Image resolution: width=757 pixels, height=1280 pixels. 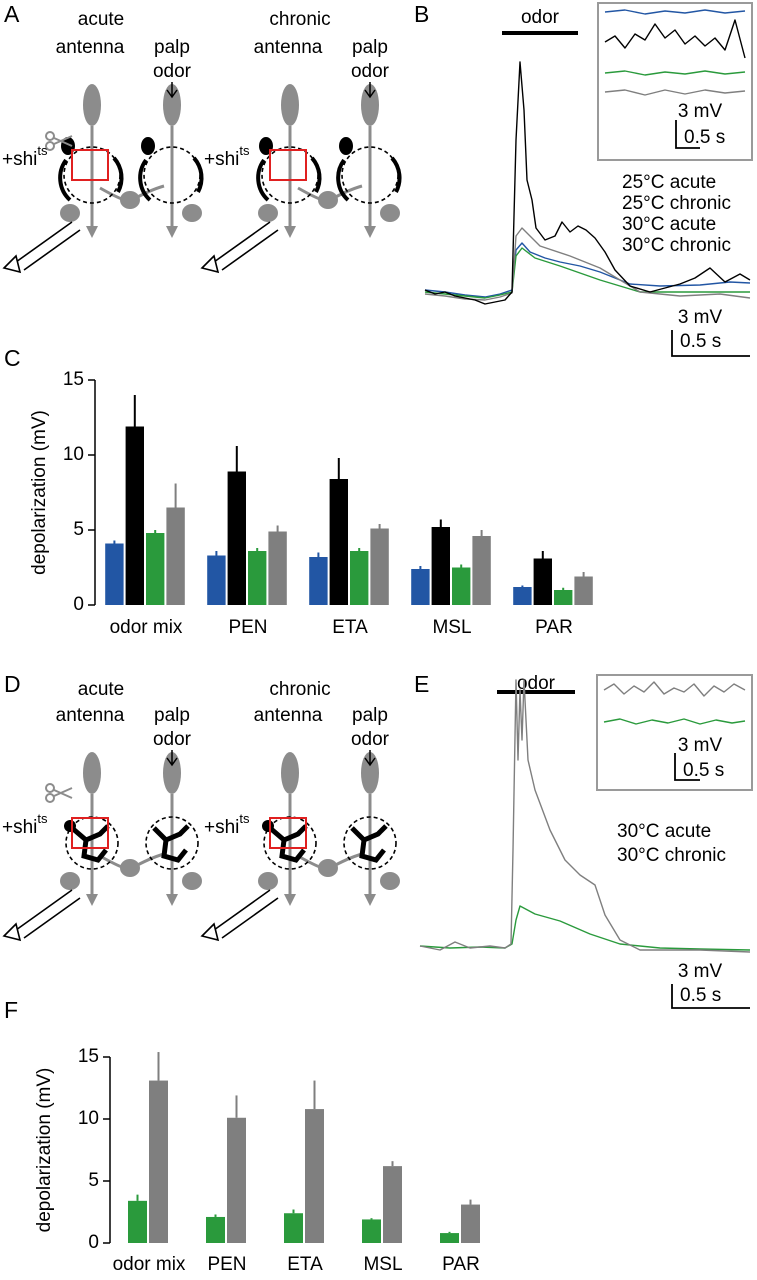 What do you see at coordinates (676, 203) in the screenshot?
I see `legend-entry: 25°C chronic` at bounding box center [676, 203].